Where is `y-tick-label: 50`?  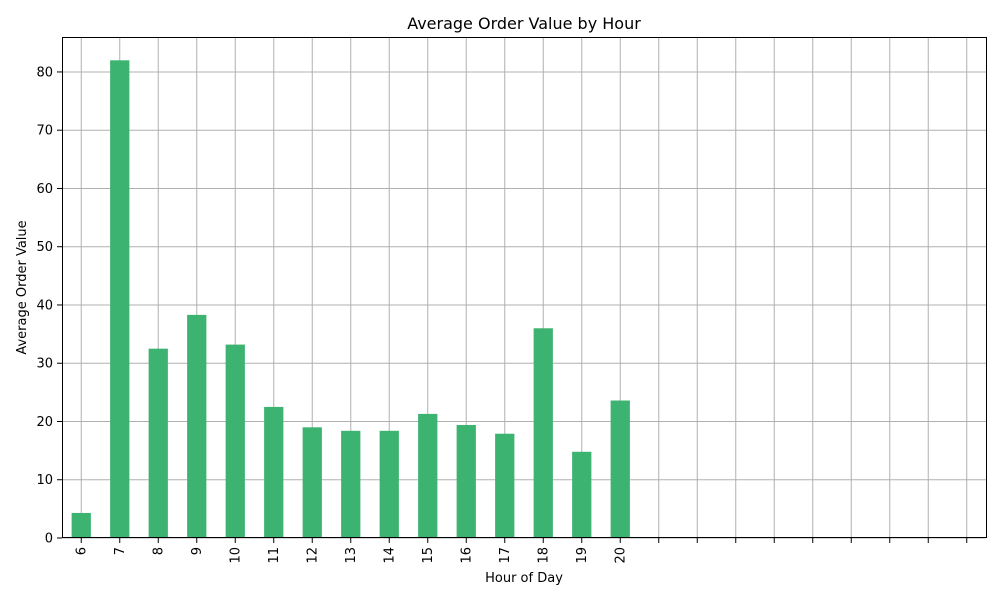 y-tick-label: 50 is located at coordinates (44, 247).